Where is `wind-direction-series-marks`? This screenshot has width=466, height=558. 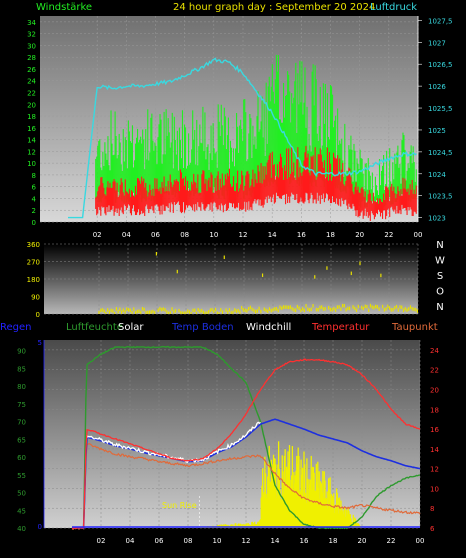 wind-direction-series-marks is located at coordinates (258, 282).